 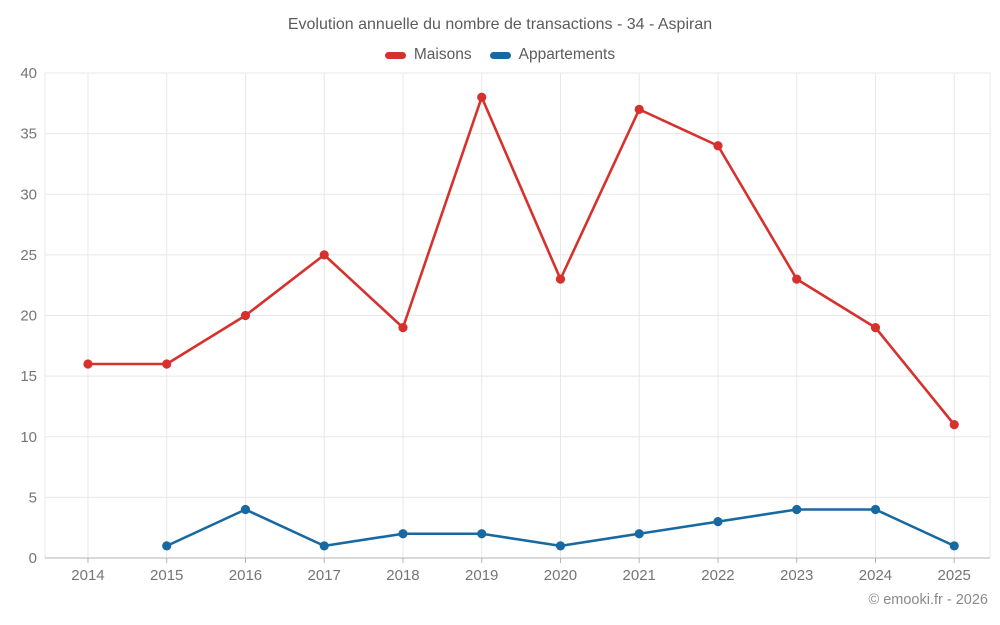 I want to click on y-tick-label: 15, so click(x=28, y=376).